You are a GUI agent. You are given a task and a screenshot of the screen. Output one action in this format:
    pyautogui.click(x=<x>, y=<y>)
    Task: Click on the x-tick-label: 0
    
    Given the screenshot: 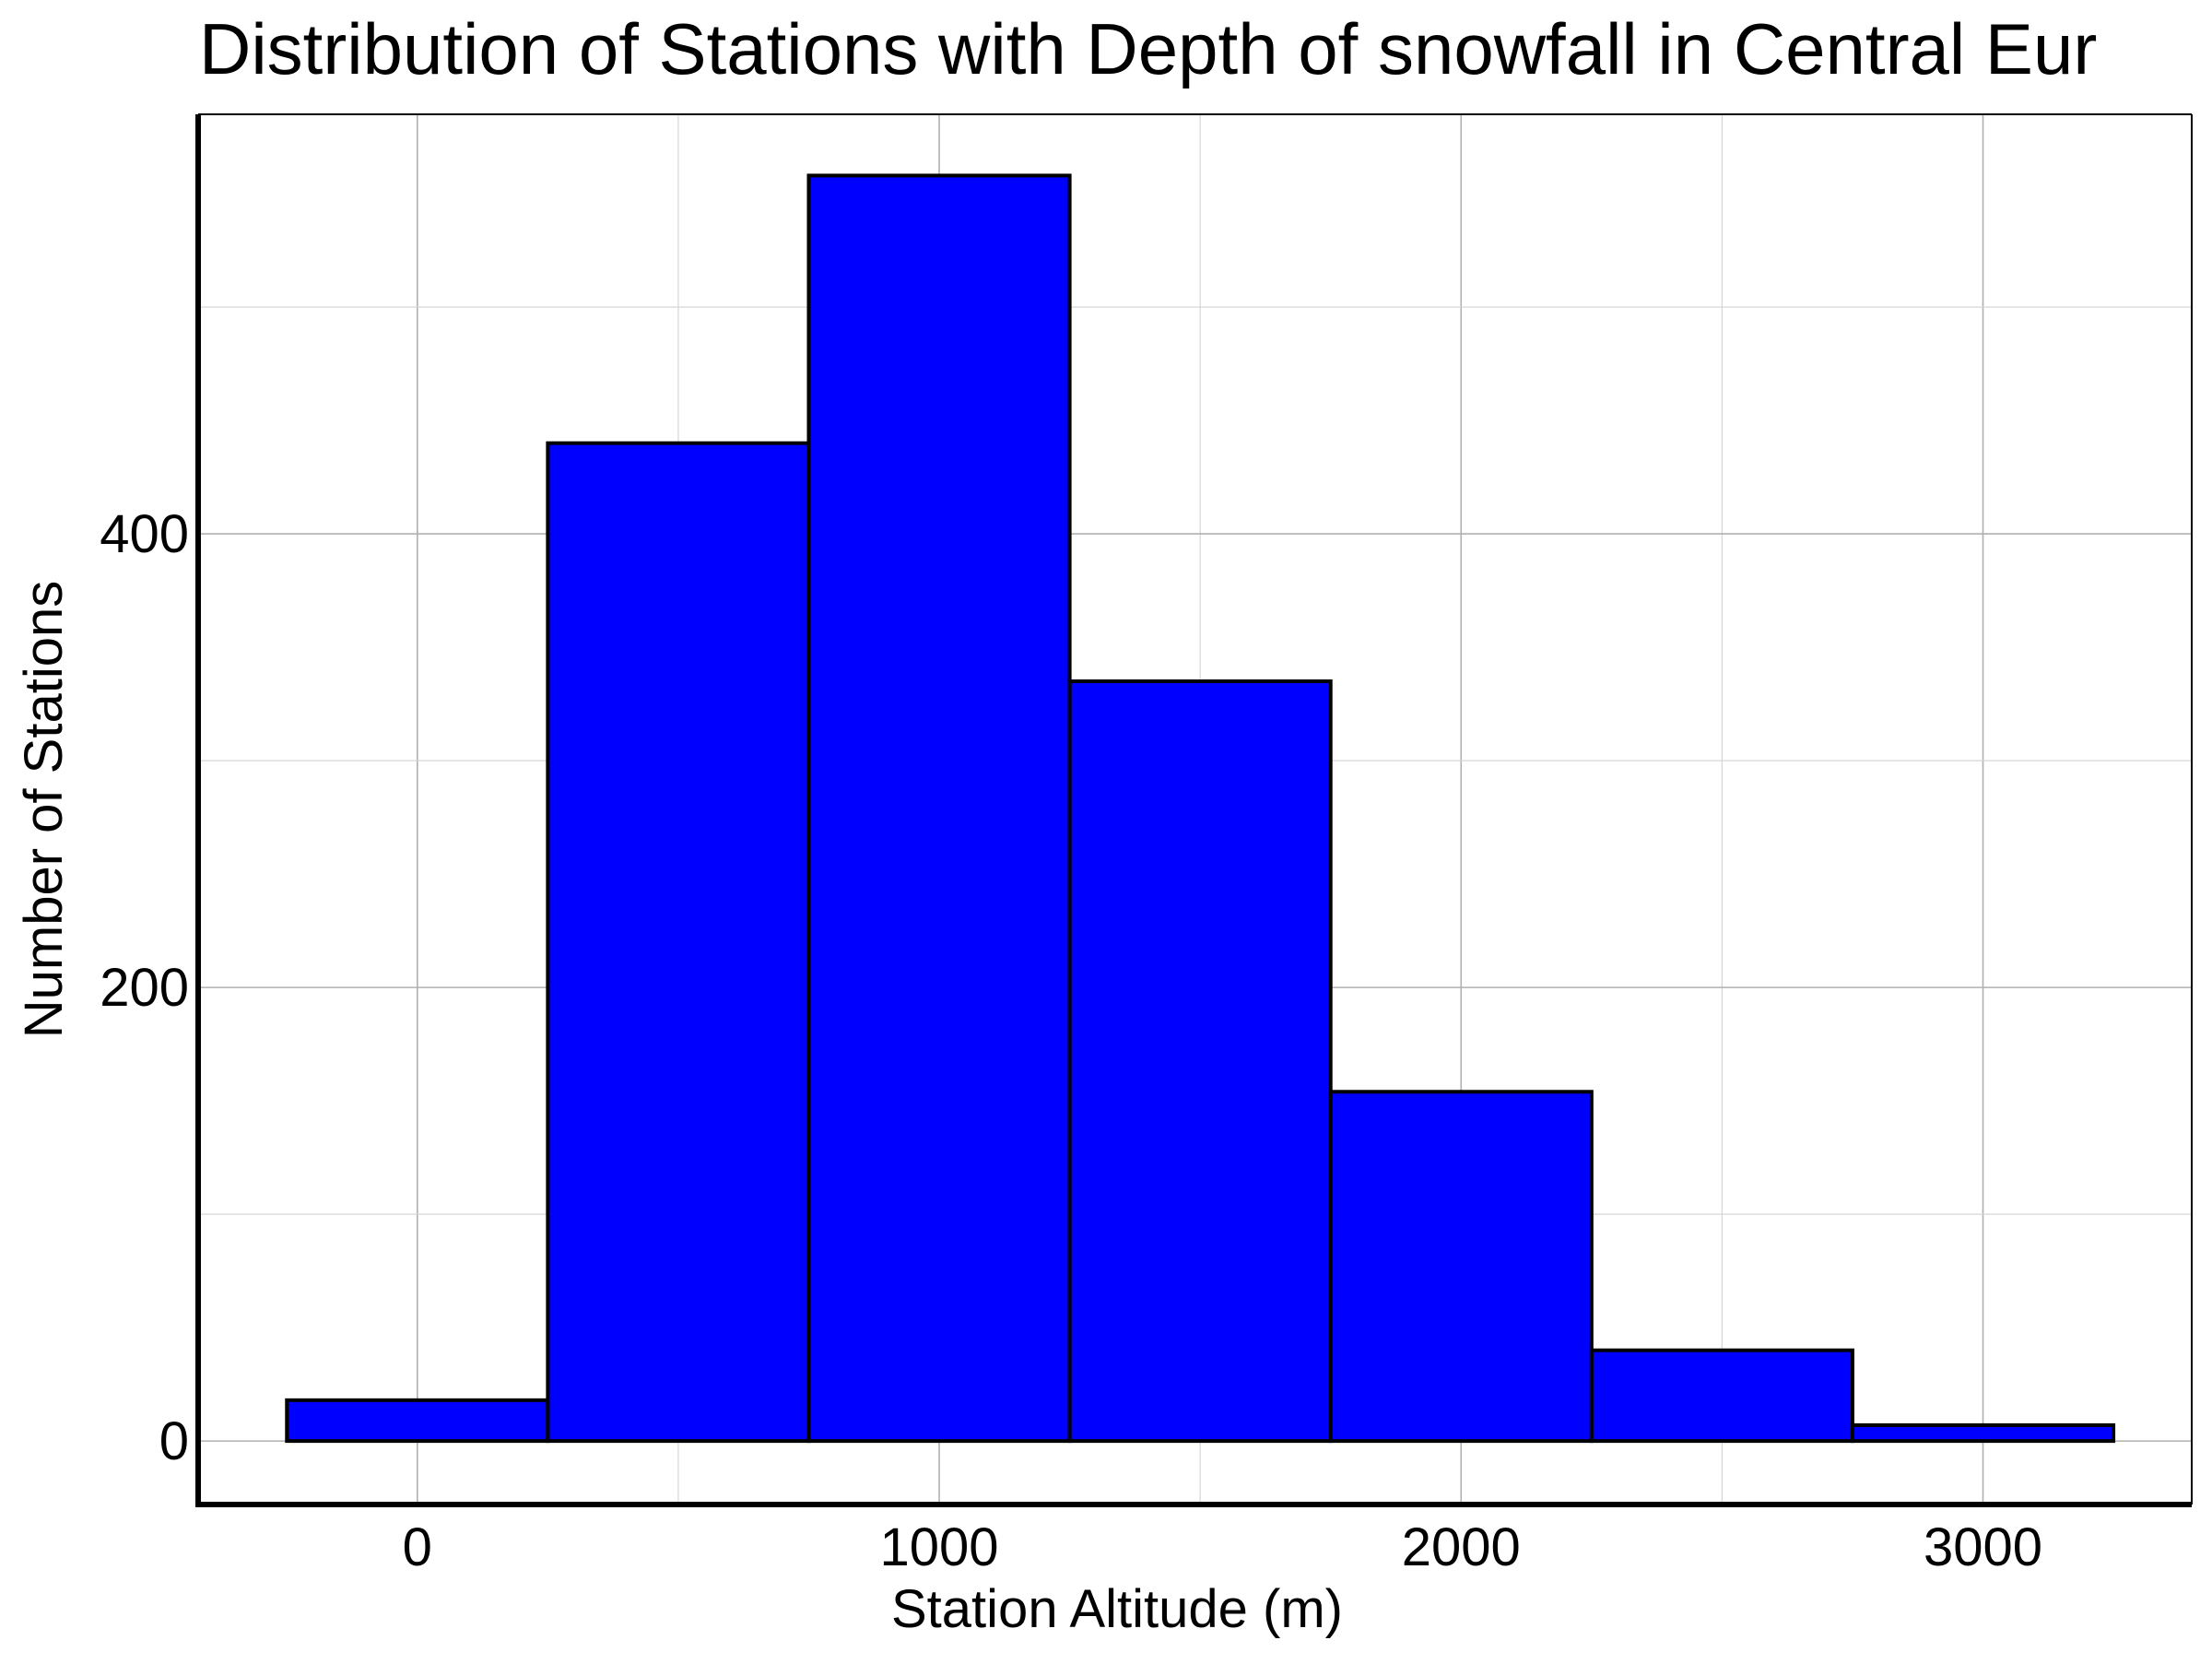 What is the action you would take?
    pyautogui.click(x=417, y=1547)
    